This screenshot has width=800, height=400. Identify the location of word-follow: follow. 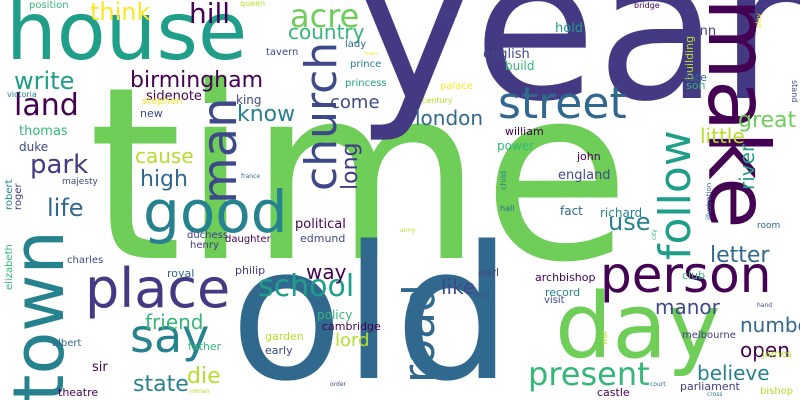
(675, 195).